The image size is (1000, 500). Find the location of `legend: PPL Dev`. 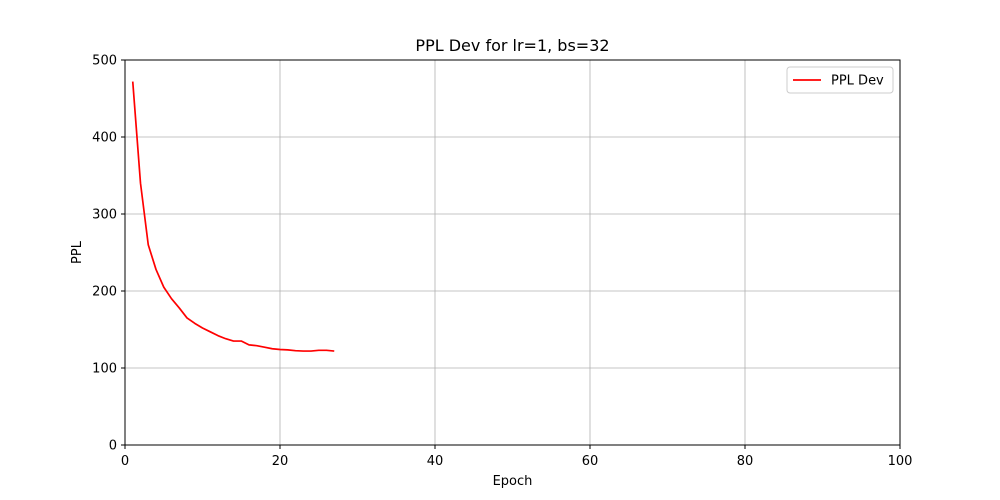

legend: PPL Dev is located at coordinates (840, 80).